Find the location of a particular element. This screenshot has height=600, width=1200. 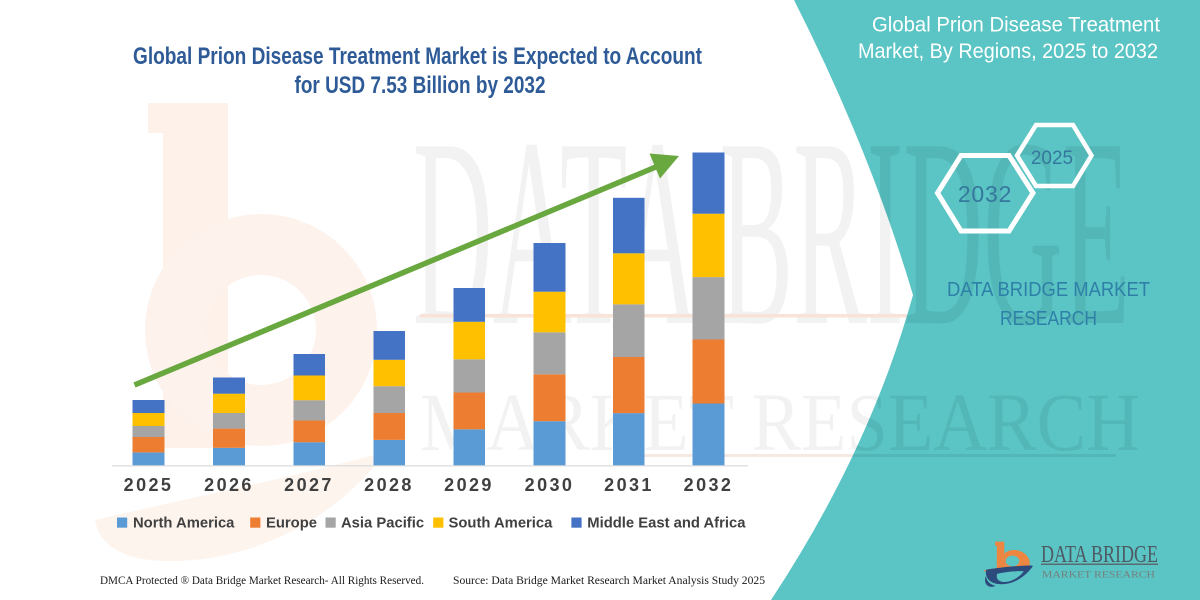

svg-text: 2031 is located at coordinates (629, 485).